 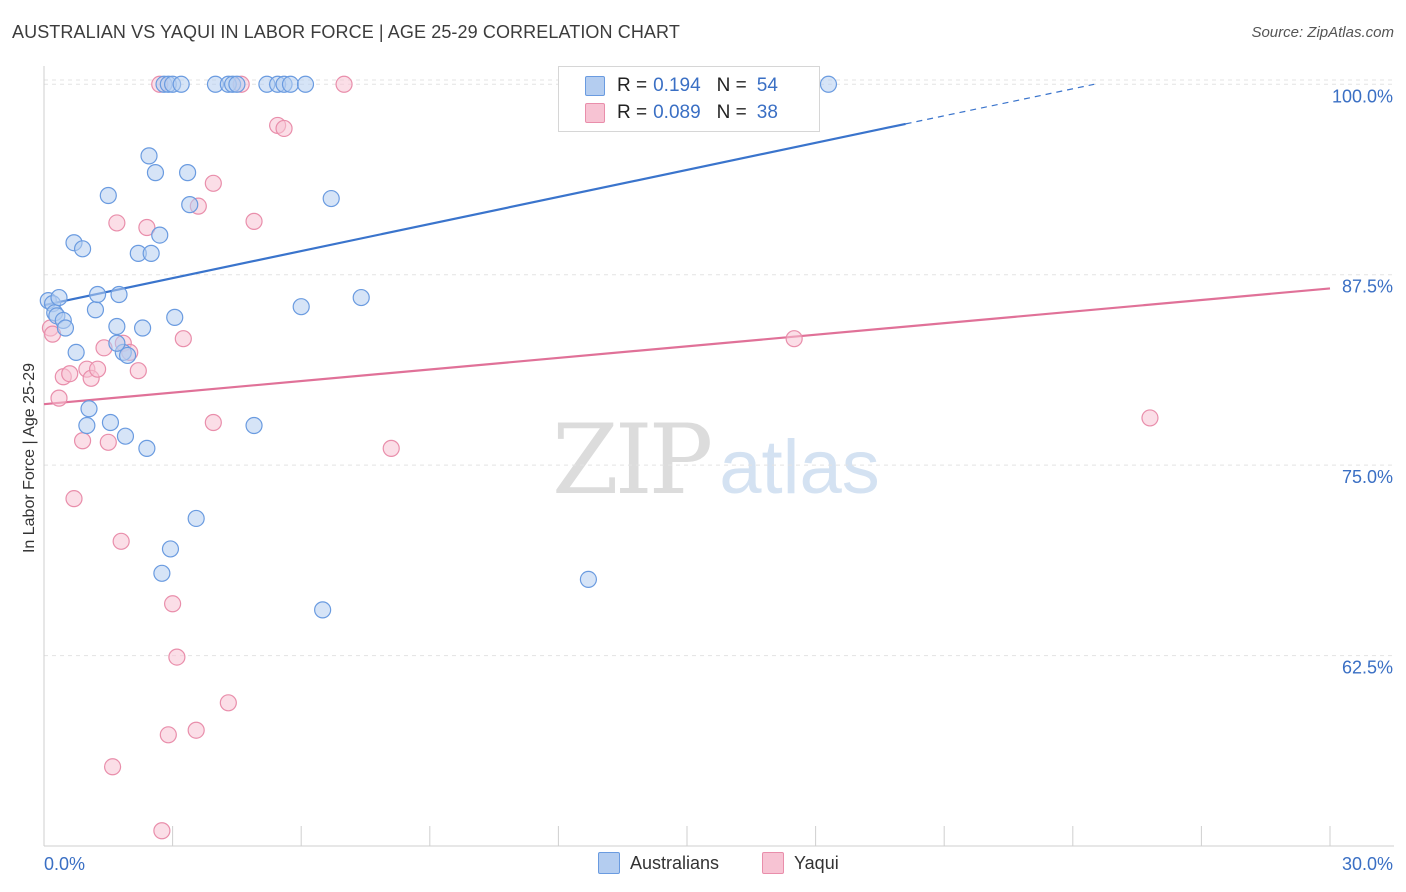 What do you see at coordinates (1367, 864) in the screenshot?
I see `x-tick-label: 30.0%` at bounding box center [1367, 864].